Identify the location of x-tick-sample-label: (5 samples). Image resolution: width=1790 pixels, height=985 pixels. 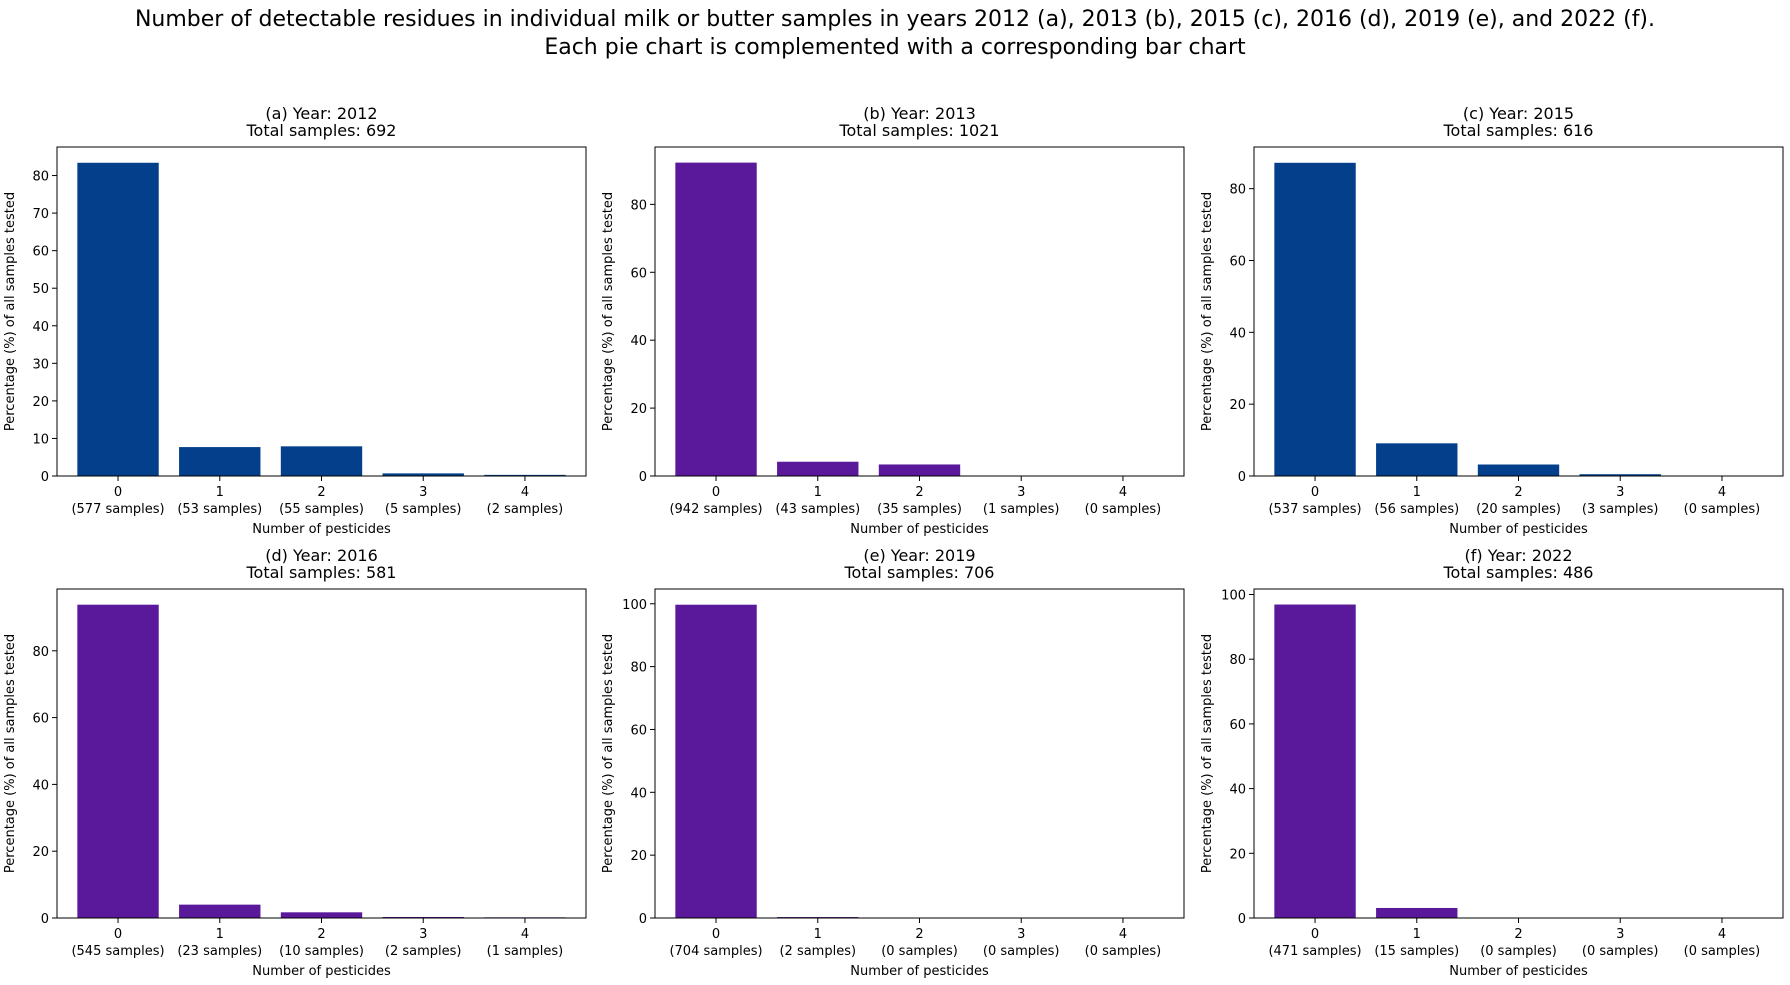
(423, 509).